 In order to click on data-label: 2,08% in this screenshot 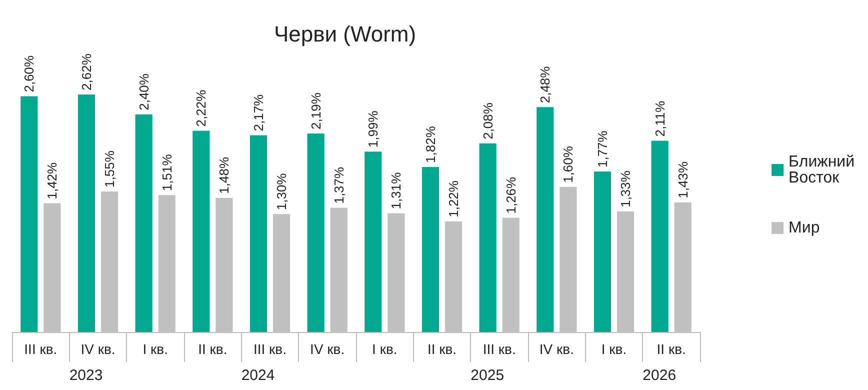, I will do `click(488, 121)`.